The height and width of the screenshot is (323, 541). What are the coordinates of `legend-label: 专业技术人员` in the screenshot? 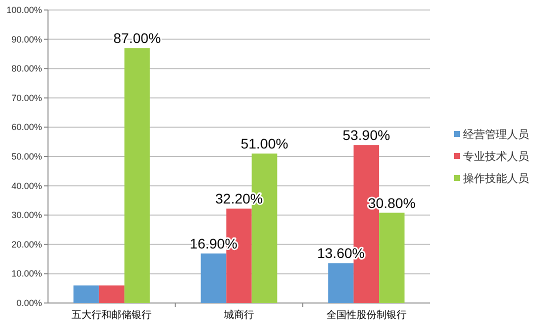 It's located at (496, 156).